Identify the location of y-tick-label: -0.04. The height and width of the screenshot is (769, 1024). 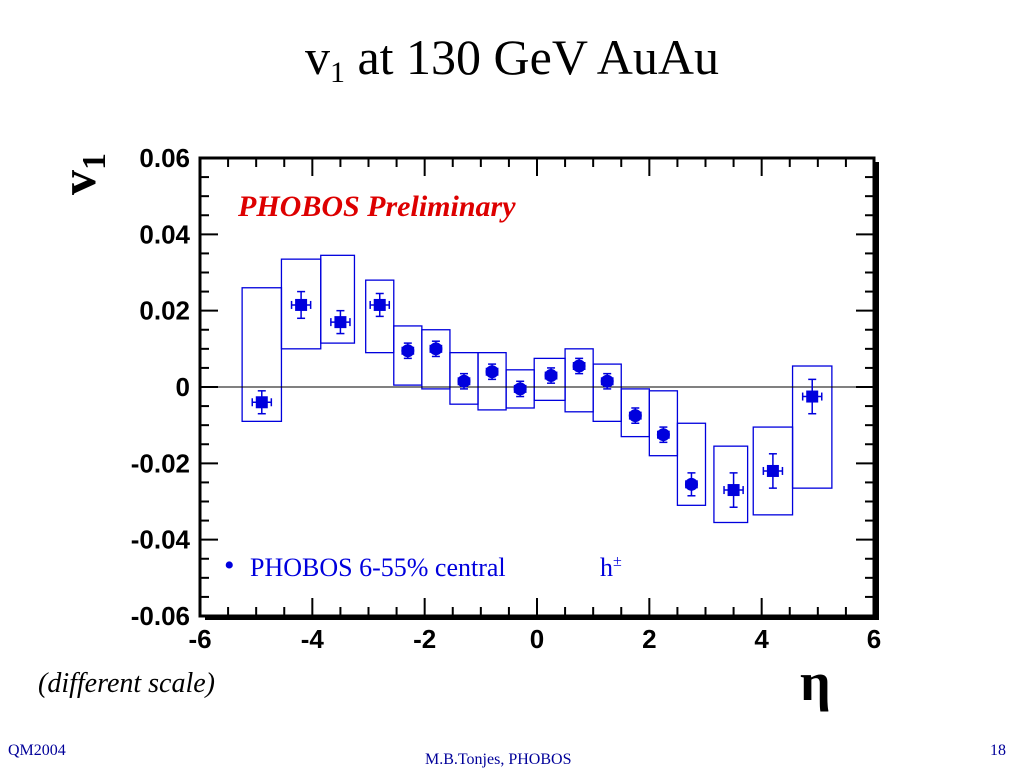
(161, 540).